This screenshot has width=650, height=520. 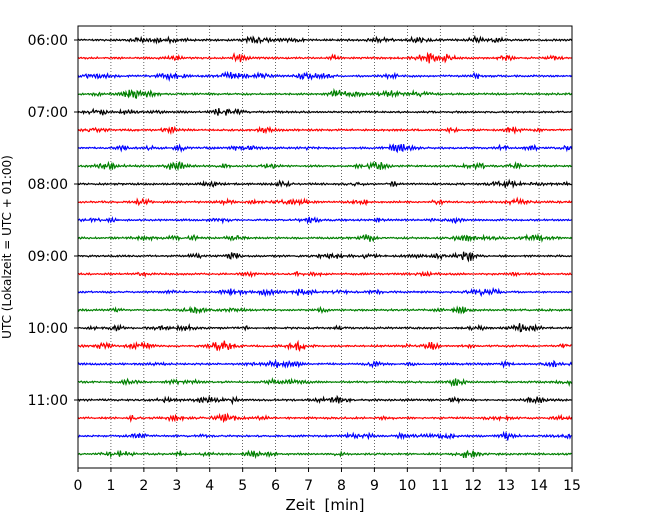 What do you see at coordinates (407, 486) in the screenshot?
I see `x-tick-label: 10` at bounding box center [407, 486].